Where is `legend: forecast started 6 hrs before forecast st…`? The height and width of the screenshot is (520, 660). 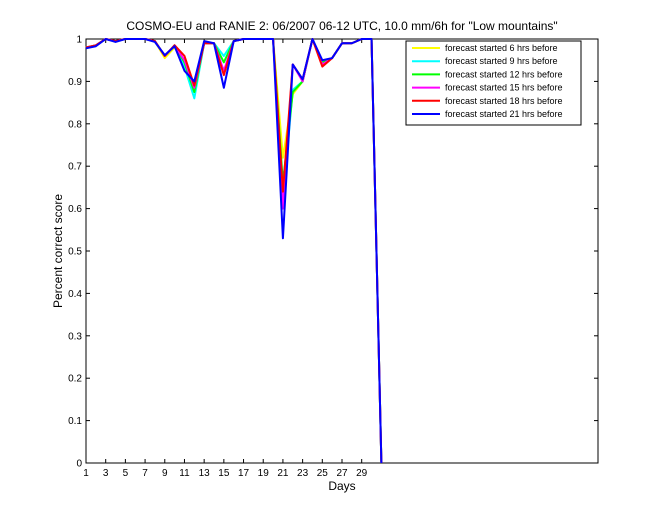
legend: forecast started 6 hrs before forecast st… is located at coordinates (493, 83).